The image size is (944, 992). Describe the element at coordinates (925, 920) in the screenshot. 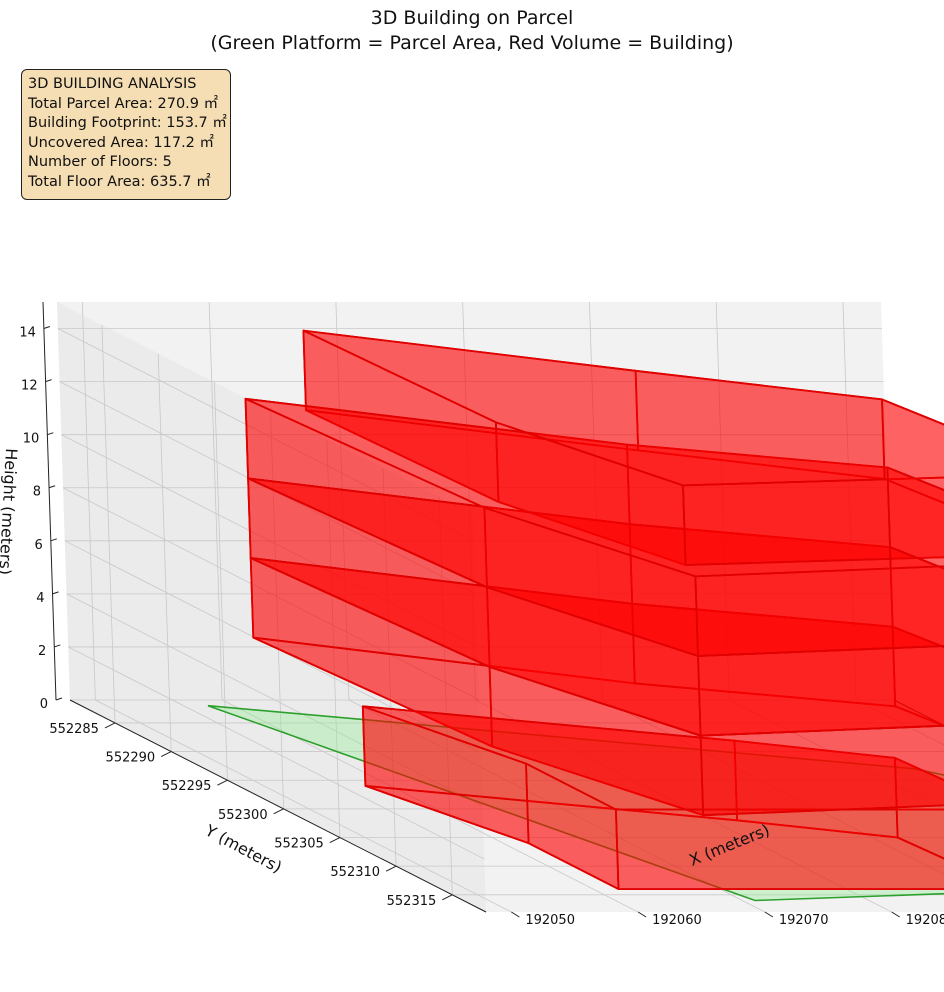

I see `x-tick-label: 192080` at that location.